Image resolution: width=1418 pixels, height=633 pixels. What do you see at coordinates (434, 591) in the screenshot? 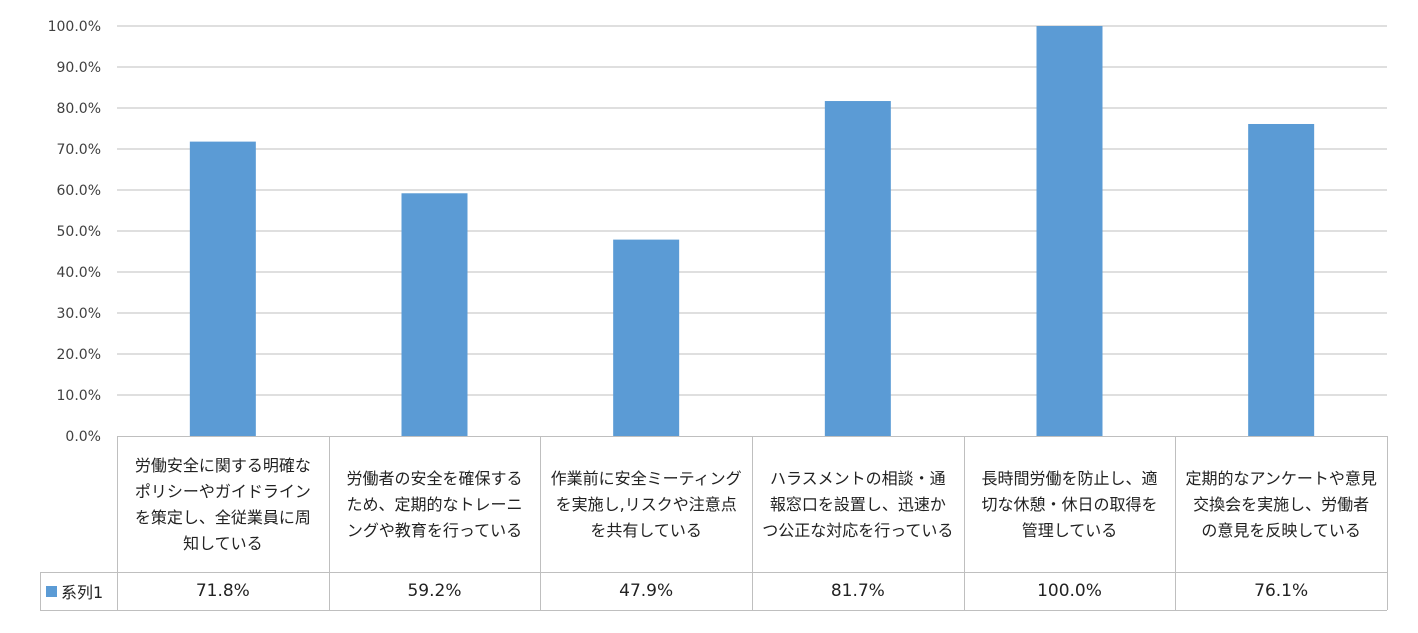
I see `data-label: 59.2%` at bounding box center [434, 591].